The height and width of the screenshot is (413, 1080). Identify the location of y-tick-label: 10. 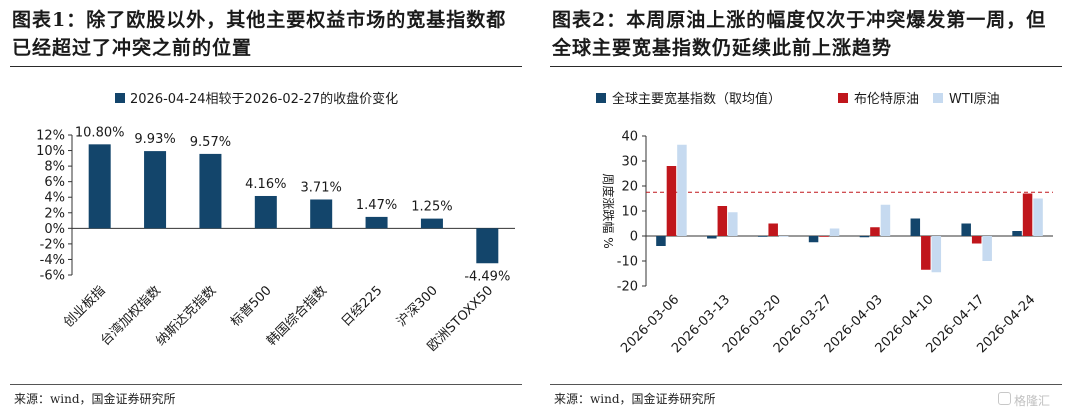
(629, 212).